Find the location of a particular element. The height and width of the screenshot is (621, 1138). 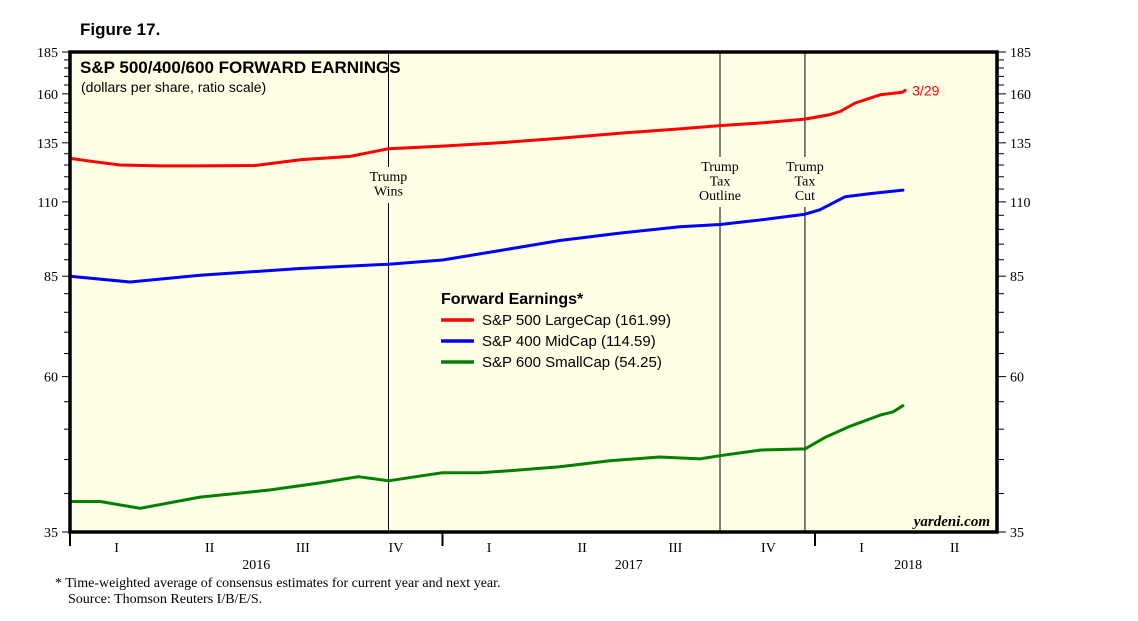

x-year-label: 2016 is located at coordinates (256, 565).